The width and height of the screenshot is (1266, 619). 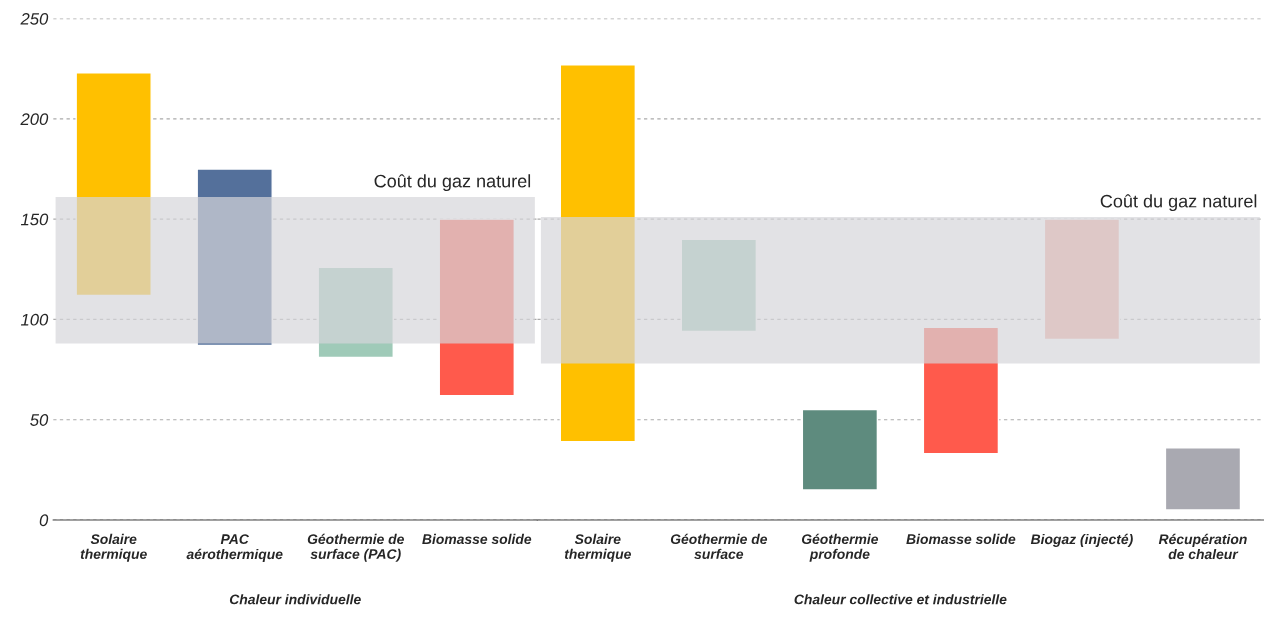 What do you see at coordinates (34, 18) in the screenshot?
I see `y-tick-label: 250` at bounding box center [34, 18].